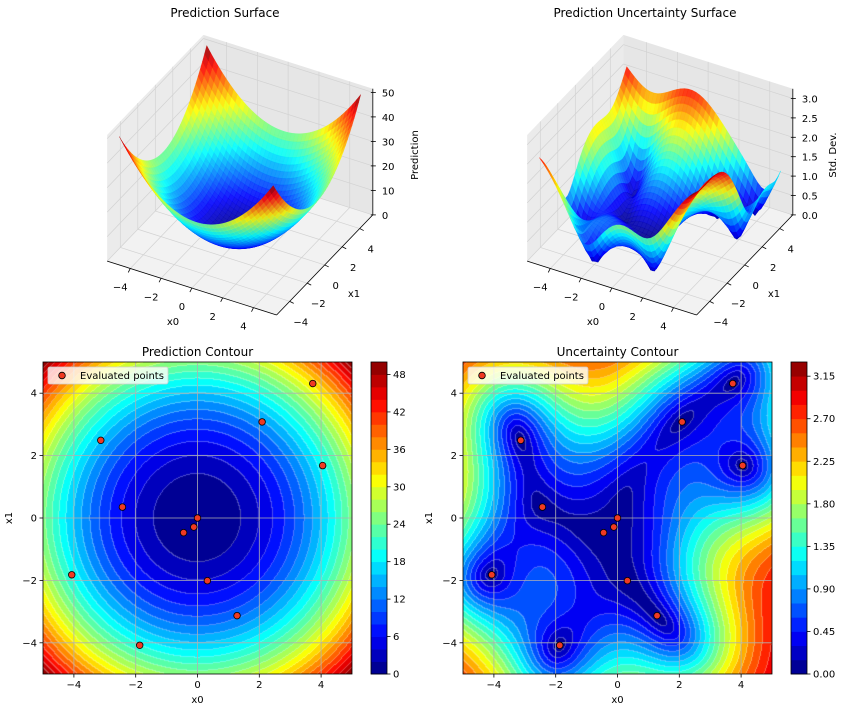 The height and width of the screenshot is (712, 843). I want to click on z-tick-label: 1.5, so click(810, 158).